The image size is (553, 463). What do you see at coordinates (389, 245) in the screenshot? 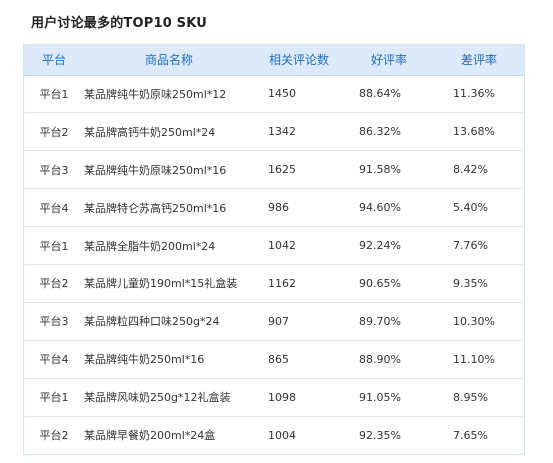
I see `cell-good-rate: 92.24%` at bounding box center [389, 245].